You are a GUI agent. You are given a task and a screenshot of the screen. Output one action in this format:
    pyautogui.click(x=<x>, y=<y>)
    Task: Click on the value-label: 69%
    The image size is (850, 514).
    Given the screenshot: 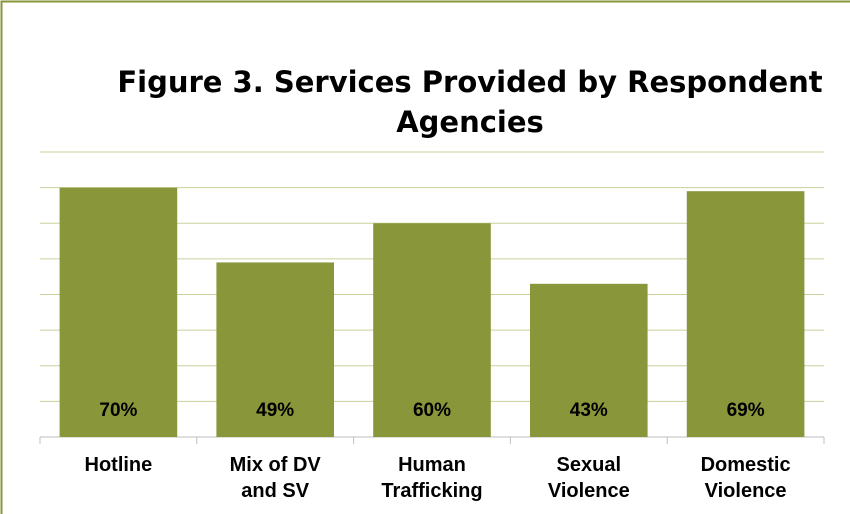 What is the action you would take?
    pyautogui.click(x=746, y=410)
    